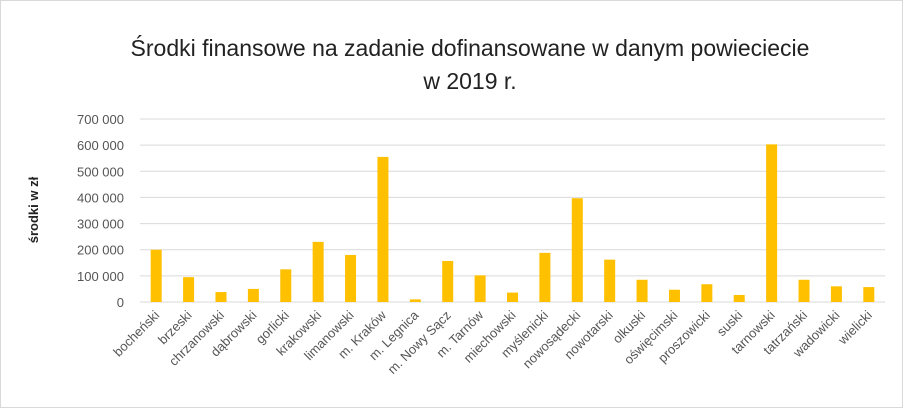 The width and height of the screenshot is (903, 408). Describe the element at coordinates (100, 224) in the screenshot. I see `y-tick-label: 300 000` at that location.